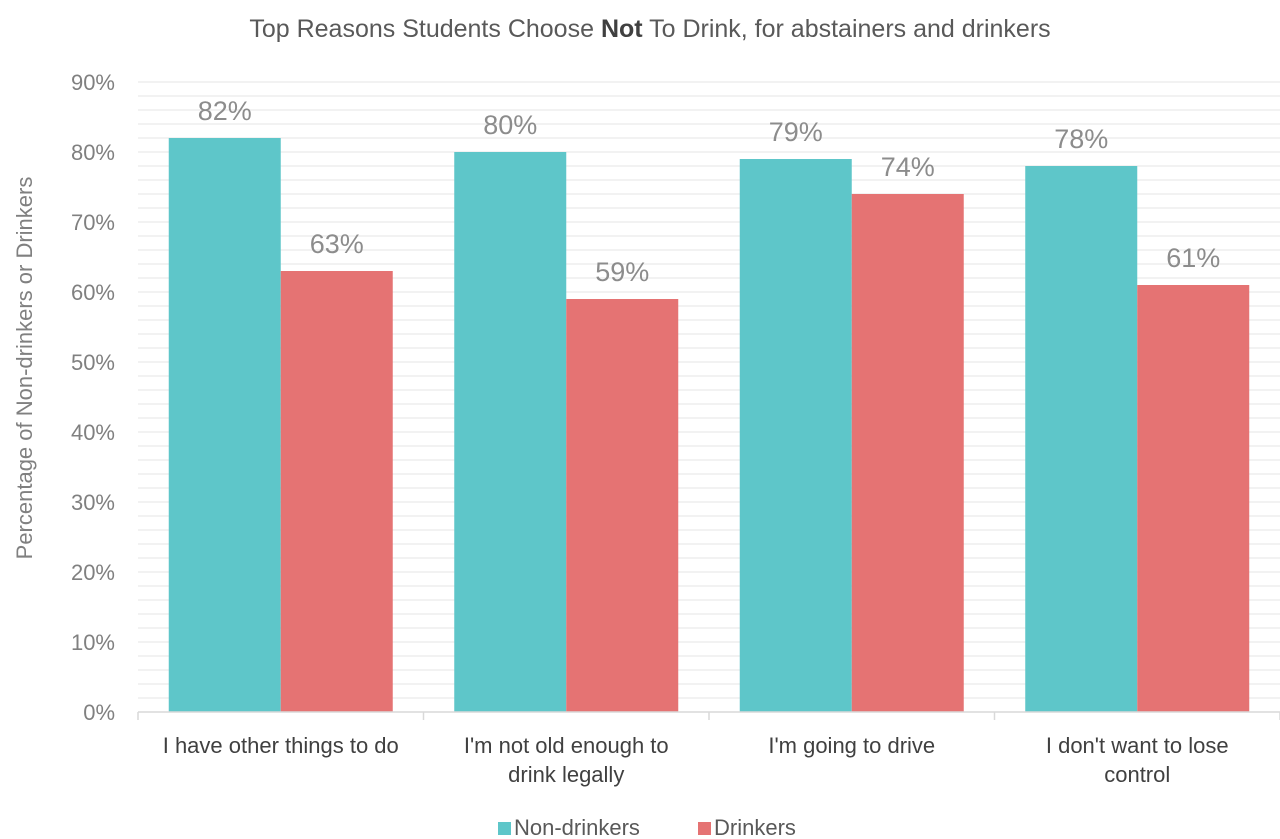 The width and height of the screenshot is (1280, 839). I want to click on data-label: 79%, so click(796, 132).